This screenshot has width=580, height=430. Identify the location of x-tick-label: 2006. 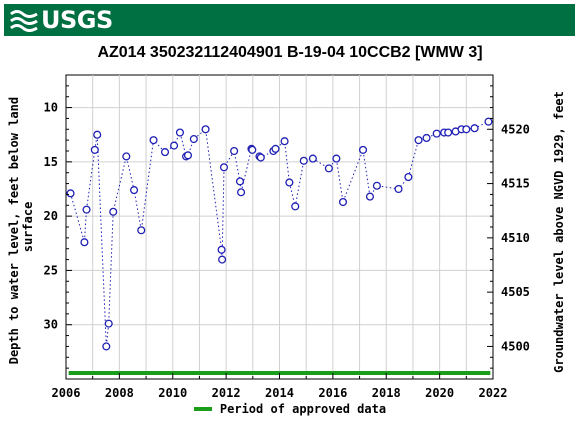
(66, 393).